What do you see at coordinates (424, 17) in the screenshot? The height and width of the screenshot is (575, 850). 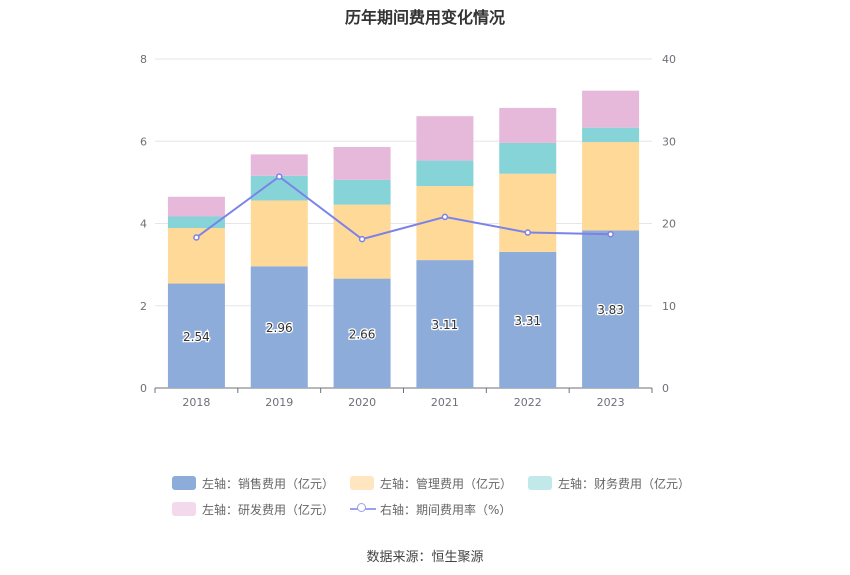 I see `chart-title: 历年期间费用变化情况` at bounding box center [424, 17].